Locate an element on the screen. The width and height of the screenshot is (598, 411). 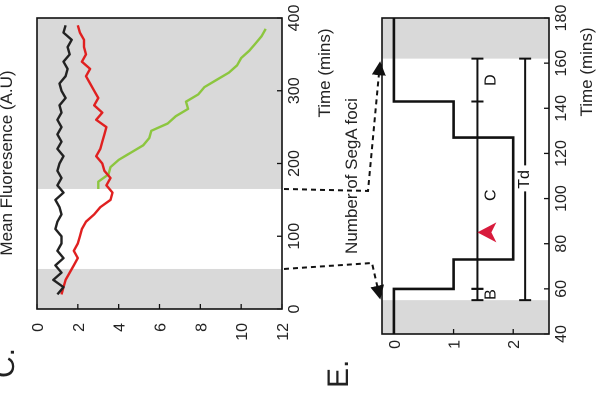
chart-e-span-b-label: B is located at coordinates (490, 294).